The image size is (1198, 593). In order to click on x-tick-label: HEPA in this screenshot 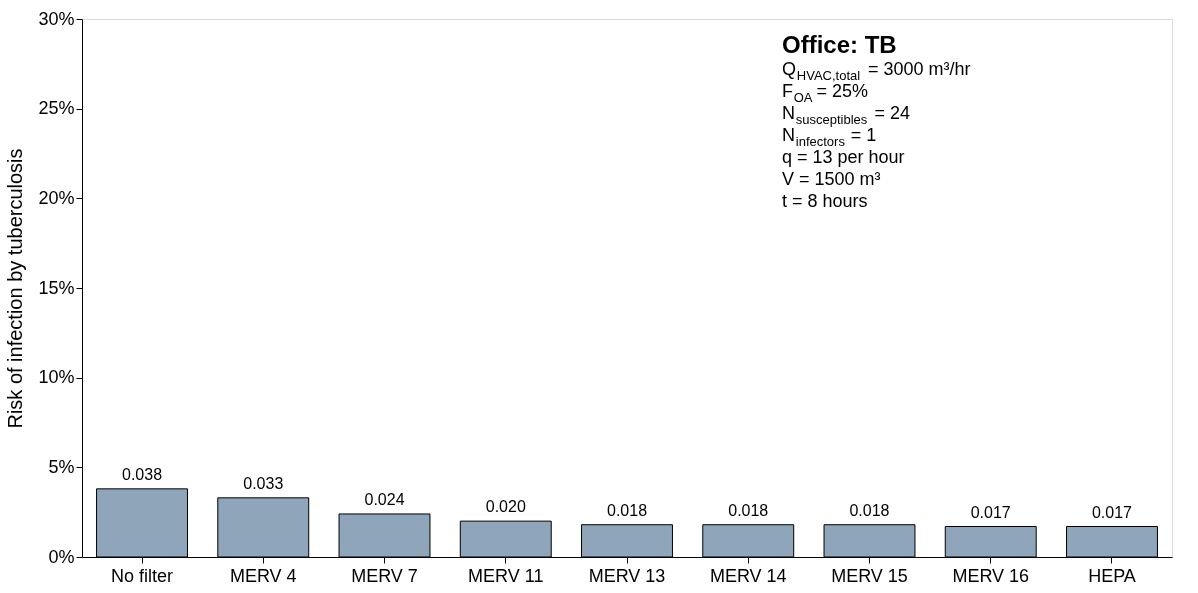, I will do `click(1112, 575)`.